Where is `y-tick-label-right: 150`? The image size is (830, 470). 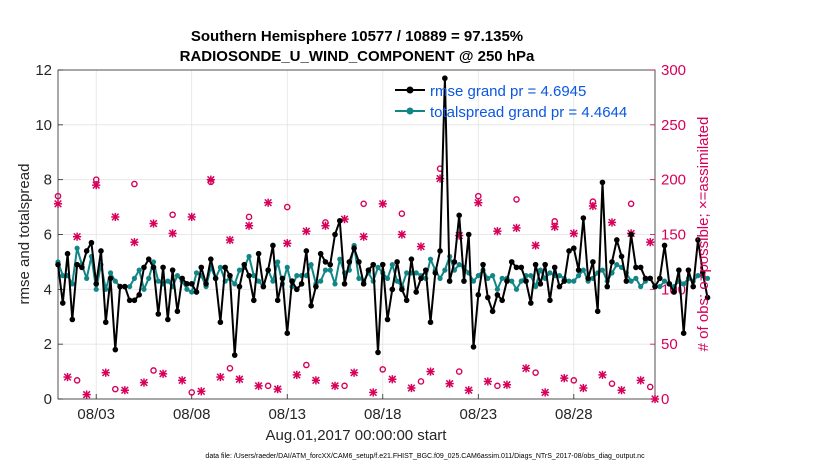
y-tick-label-right: 150 is located at coordinates (673, 235).